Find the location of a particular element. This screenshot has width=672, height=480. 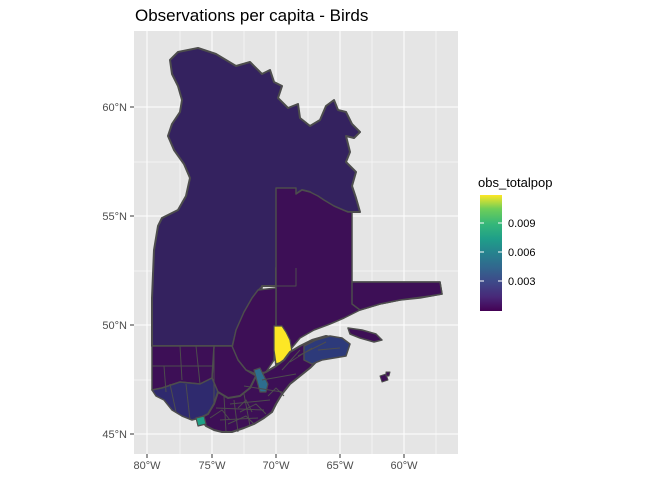

legend-tick-label: 0.009 is located at coordinates (522, 224).